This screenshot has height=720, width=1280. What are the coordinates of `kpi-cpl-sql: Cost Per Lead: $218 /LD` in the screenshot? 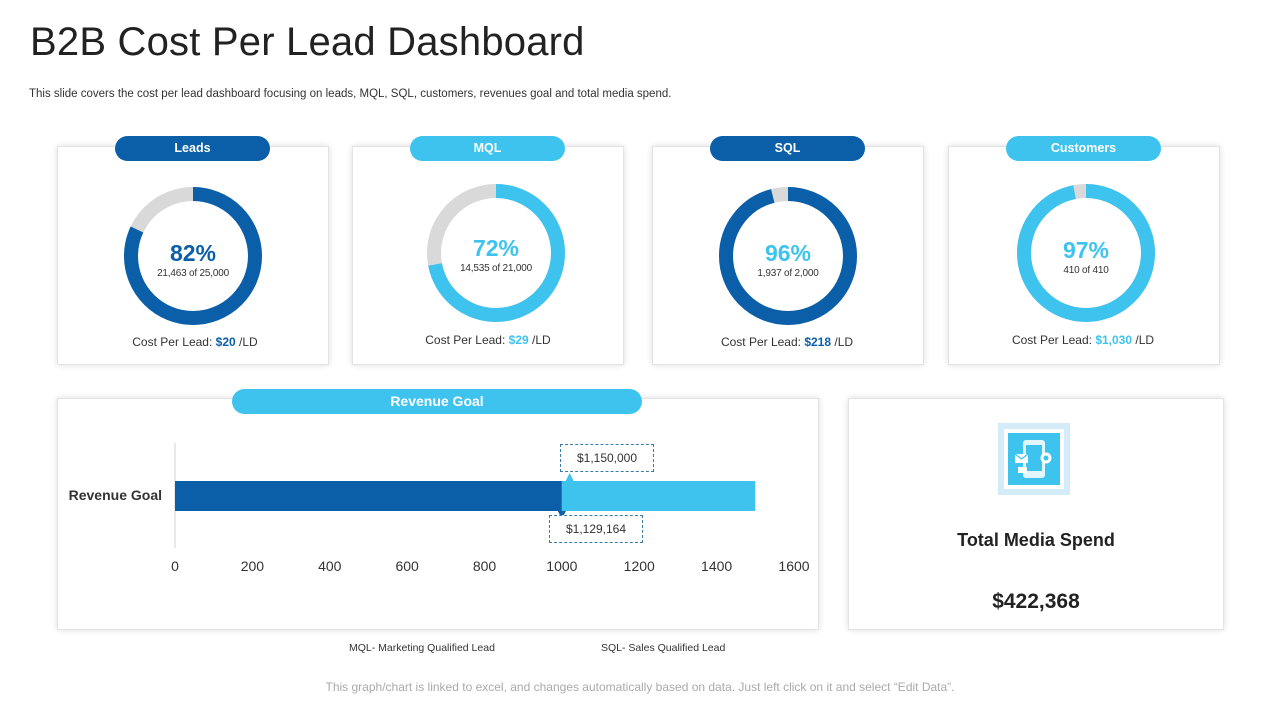 It's located at (787, 342).